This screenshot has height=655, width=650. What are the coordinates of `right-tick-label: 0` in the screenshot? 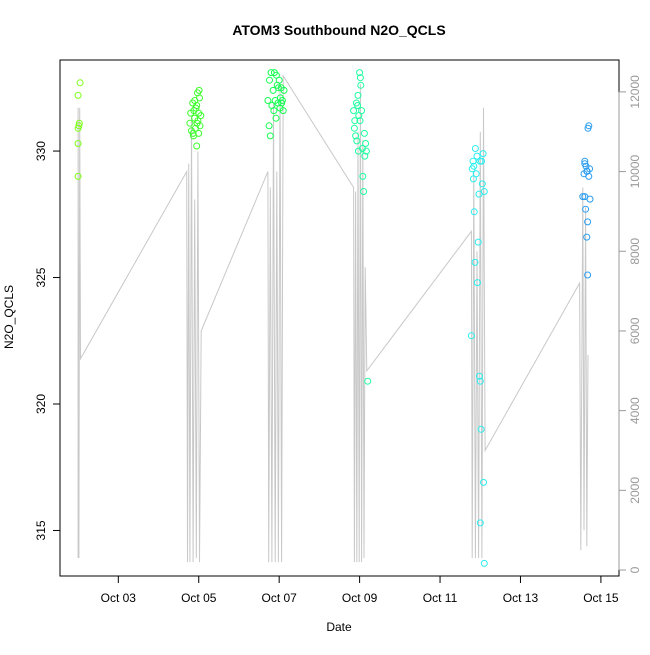 It's located at (635, 569).